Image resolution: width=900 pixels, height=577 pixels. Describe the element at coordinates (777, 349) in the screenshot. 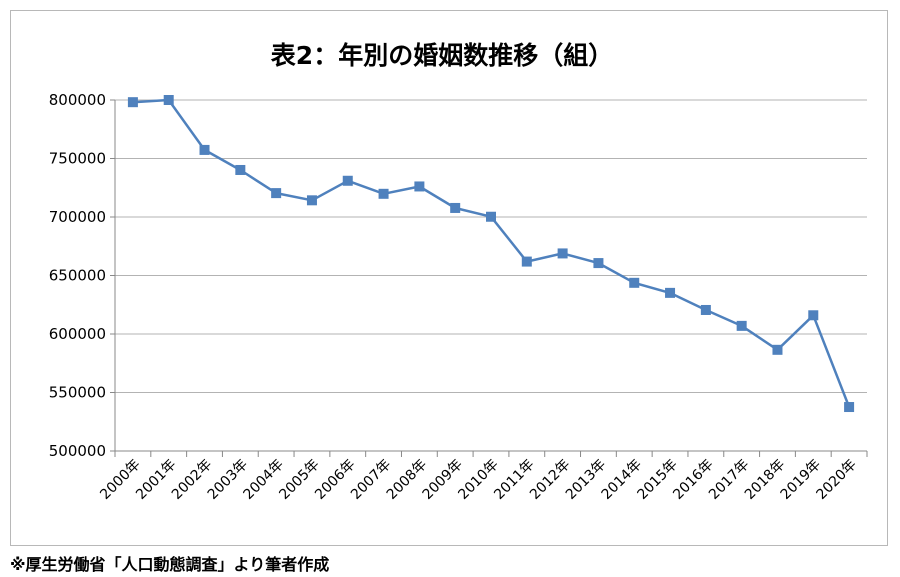

I see `data-point-2018年` at that location.